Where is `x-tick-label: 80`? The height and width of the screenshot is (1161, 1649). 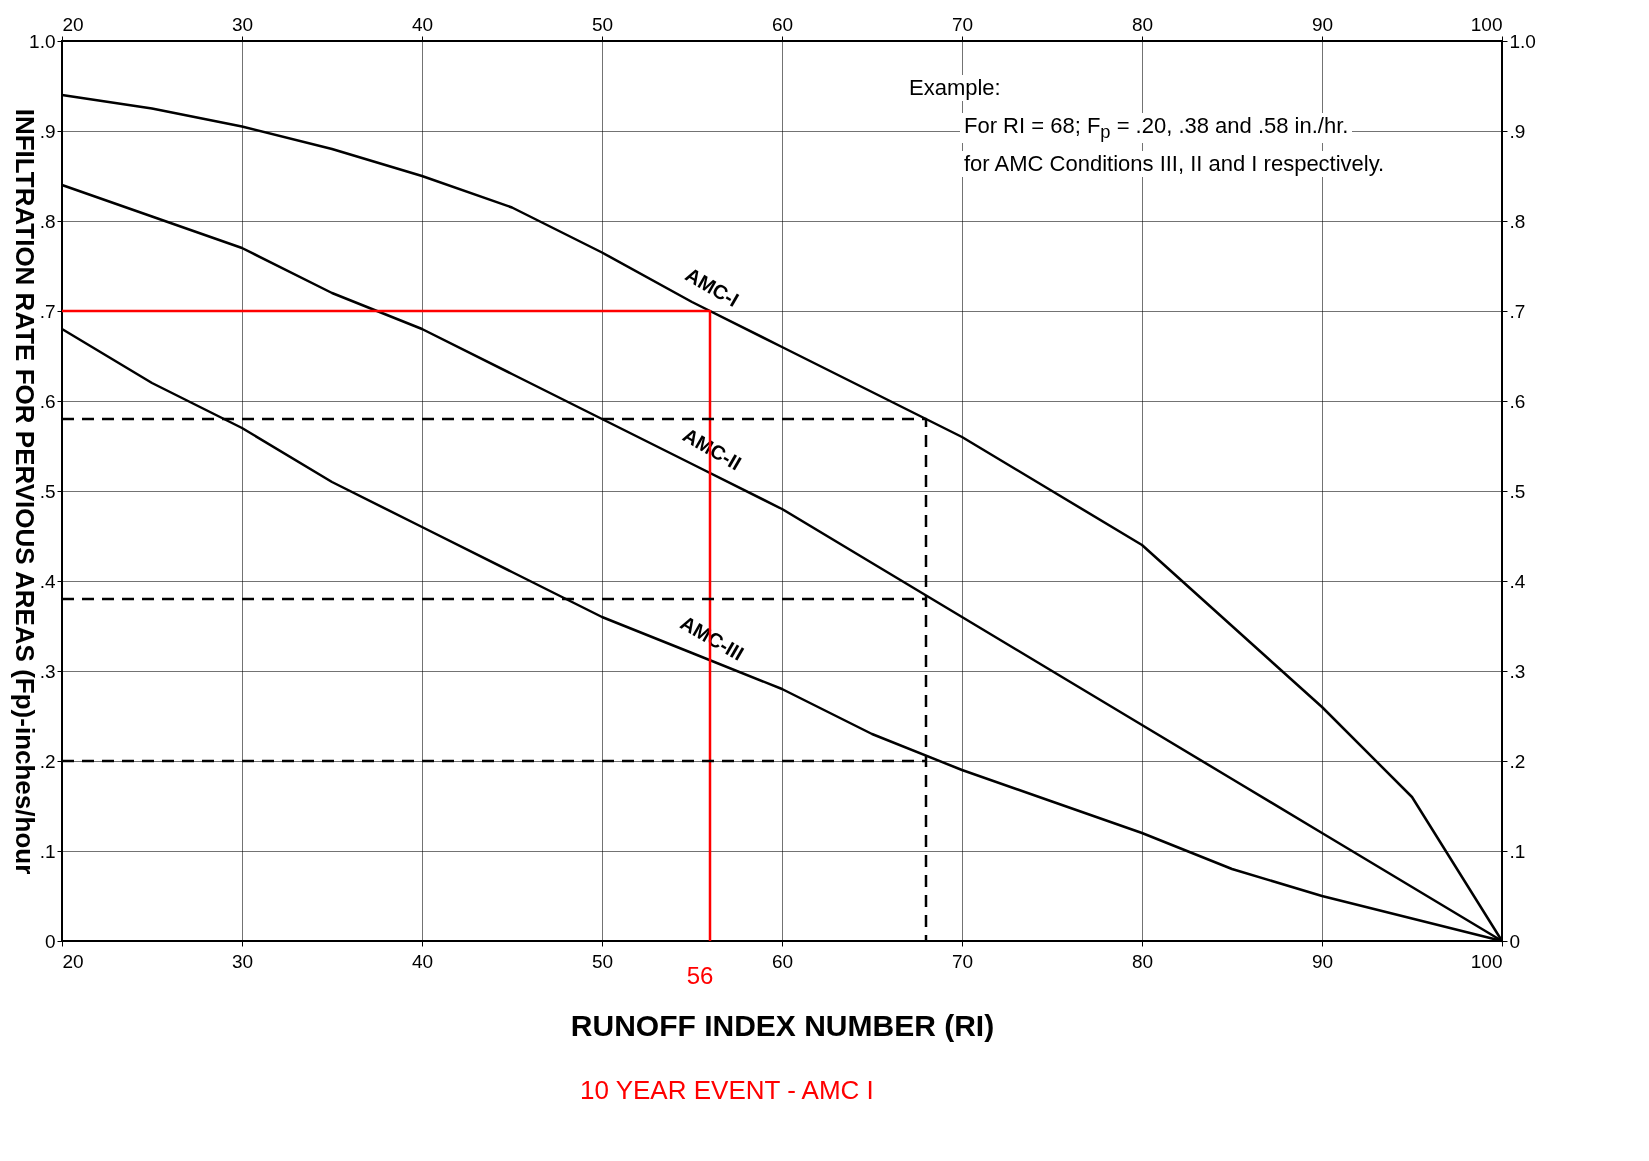
x-tick-label: 80 is located at coordinates (1142, 24).